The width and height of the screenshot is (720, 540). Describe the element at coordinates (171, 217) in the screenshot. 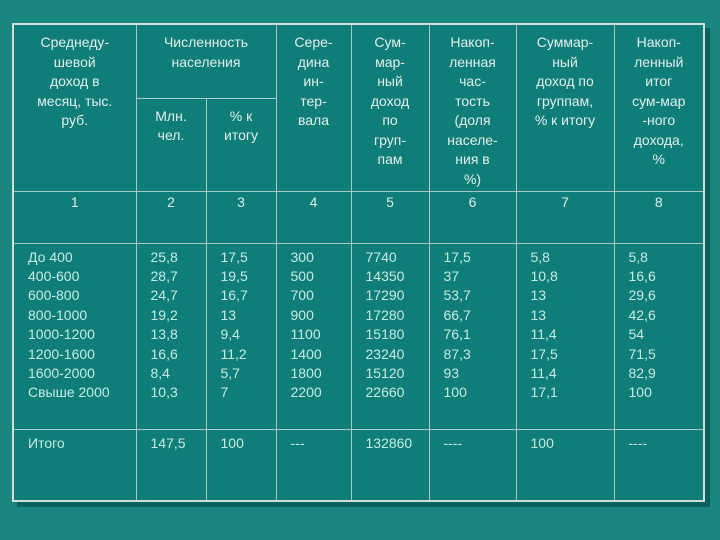

I see `column-number-2: 2` at that location.